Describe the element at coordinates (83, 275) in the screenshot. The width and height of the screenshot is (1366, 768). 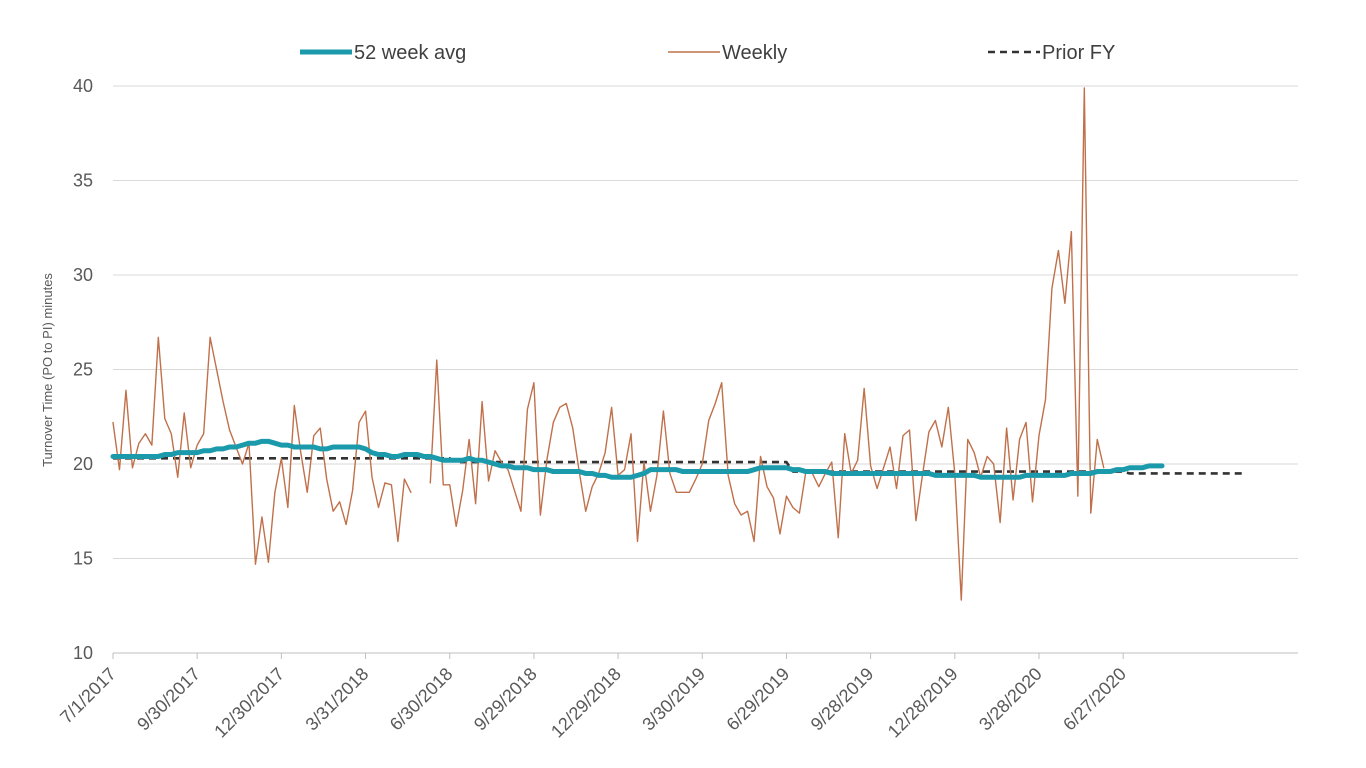
I see `y-tick-label: 30` at that location.